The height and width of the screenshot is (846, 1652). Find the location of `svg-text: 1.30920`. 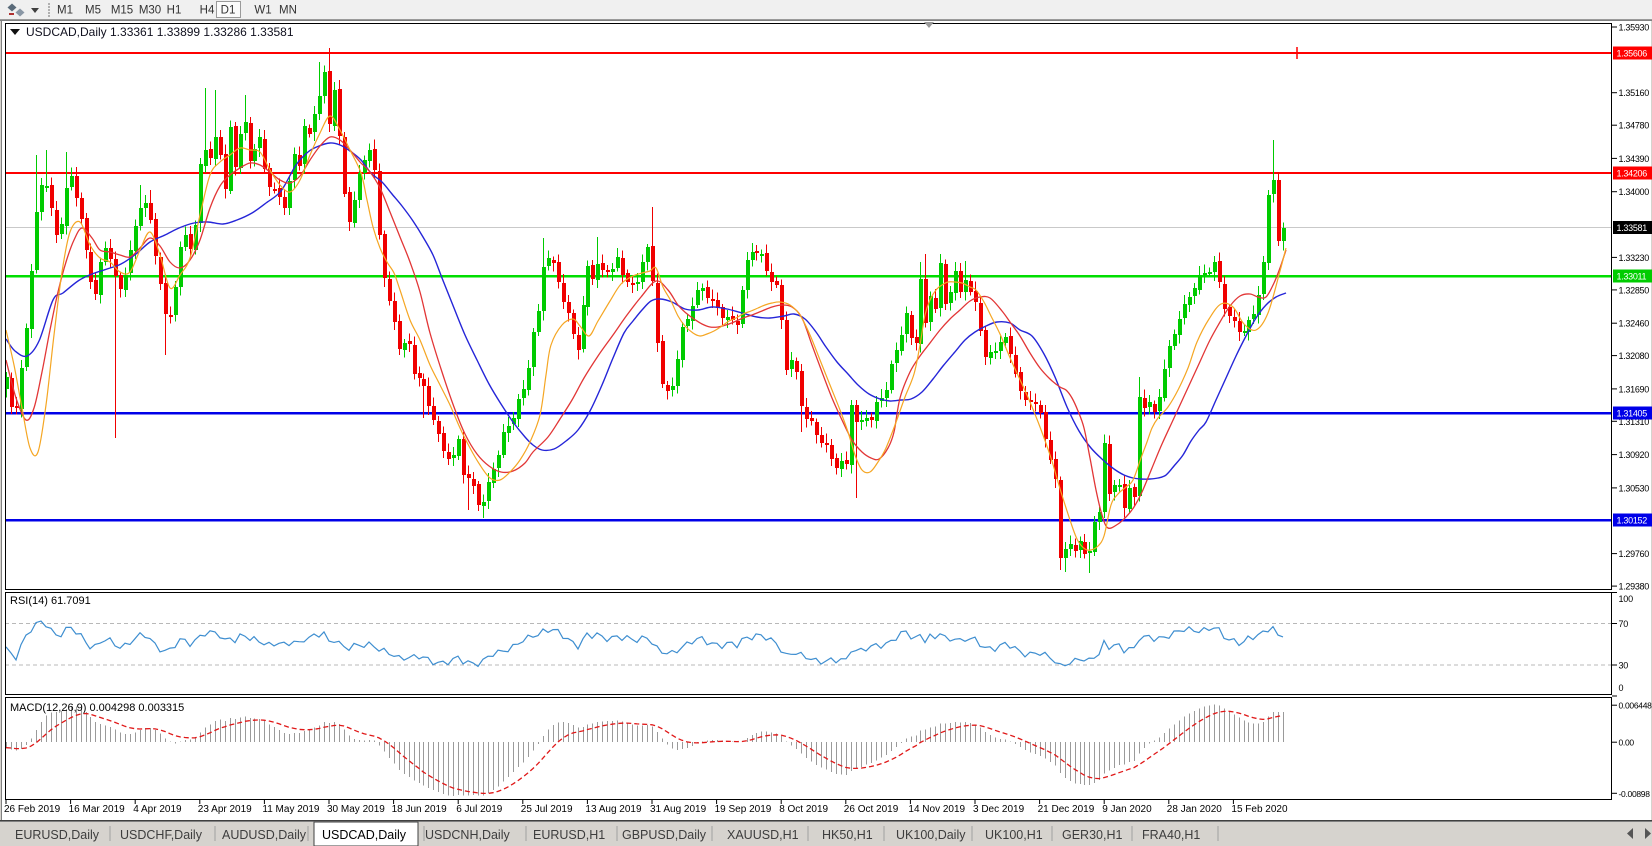

svg-text: 1.30920 is located at coordinates (1634, 455).